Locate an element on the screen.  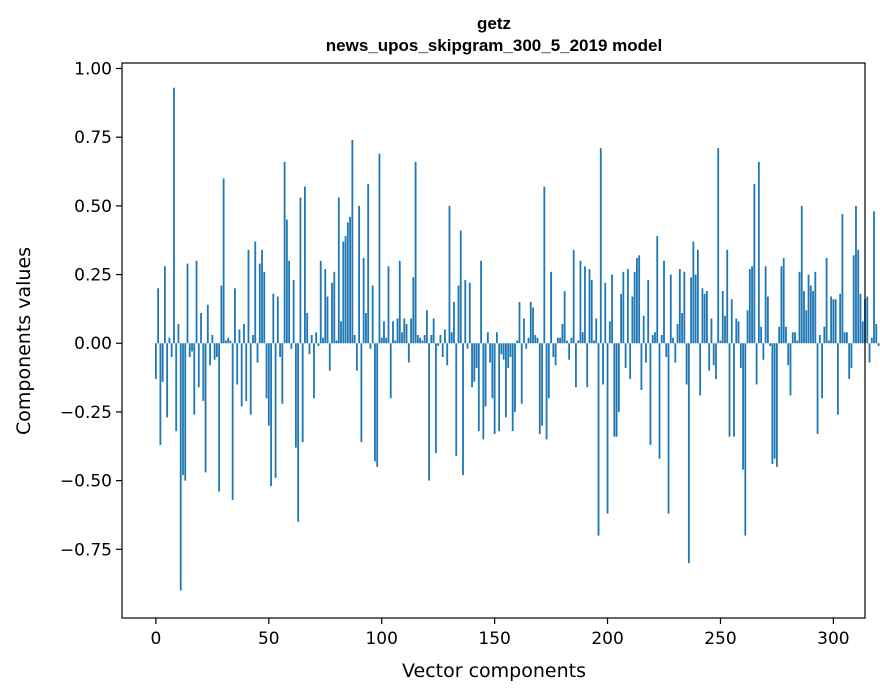
chart-title: getz is located at coordinates (494, 23).